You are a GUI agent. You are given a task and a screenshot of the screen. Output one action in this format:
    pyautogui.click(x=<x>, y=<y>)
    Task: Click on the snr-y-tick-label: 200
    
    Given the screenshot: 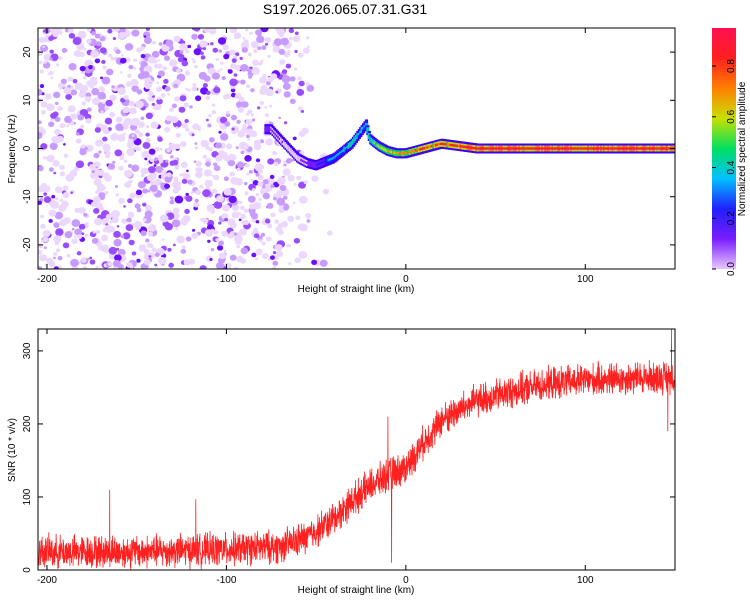 What is the action you would take?
    pyautogui.click(x=27, y=423)
    